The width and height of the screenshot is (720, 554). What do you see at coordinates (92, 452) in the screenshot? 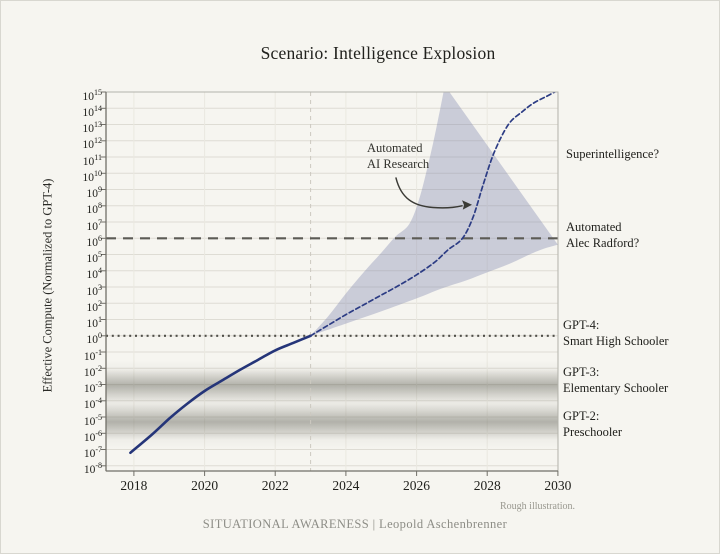
I see `y-axis-tick-label: 10⁻⁷` at bounding box center [92, 452].